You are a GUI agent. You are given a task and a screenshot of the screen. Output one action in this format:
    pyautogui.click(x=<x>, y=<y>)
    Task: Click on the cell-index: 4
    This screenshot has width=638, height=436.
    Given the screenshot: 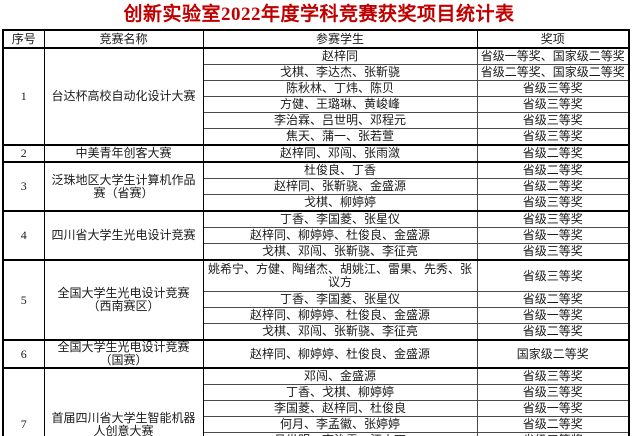 What is the action you would take?
    pyautogui.click(x=23, y=235)
    